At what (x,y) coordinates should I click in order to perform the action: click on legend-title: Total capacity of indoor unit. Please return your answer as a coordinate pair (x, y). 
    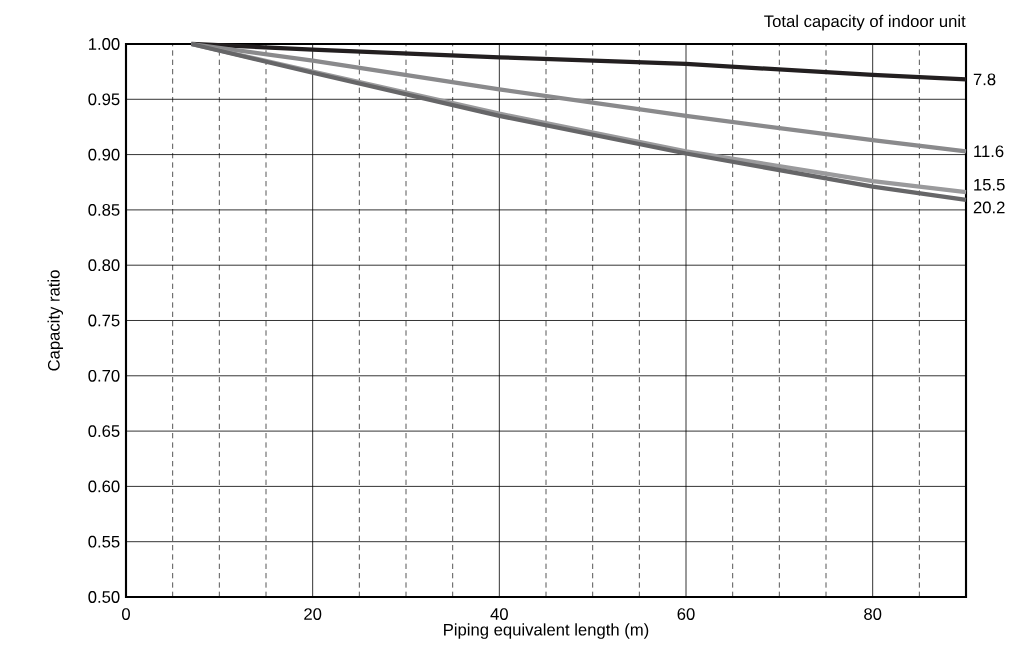
    Looking at the image, I should click on (865, 22).